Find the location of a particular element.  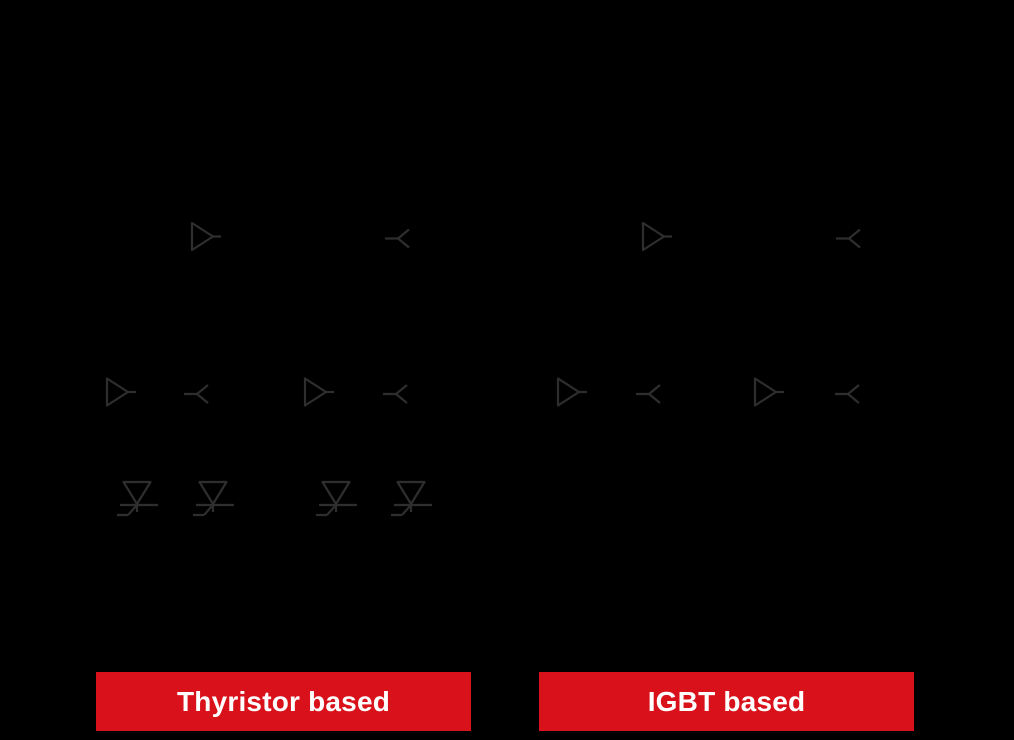

thyristor-banner-label: Thyristor based is located at coordinates (283, 701).